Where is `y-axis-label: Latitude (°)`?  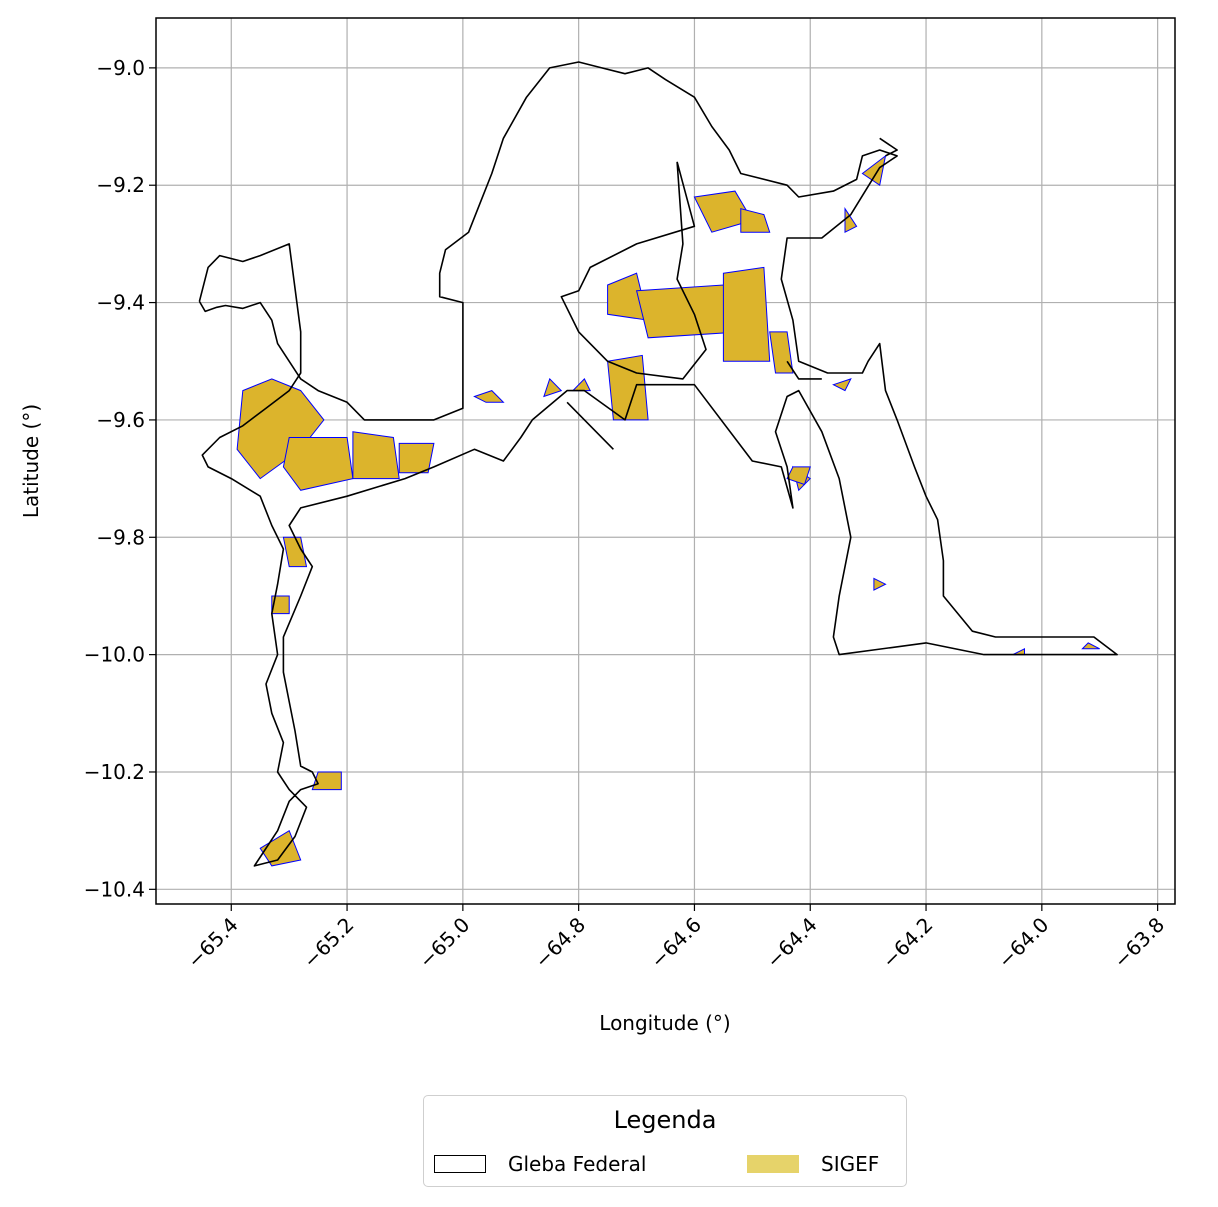 y-axis-label: Latitude (°) is located at coordinates (31, 461).